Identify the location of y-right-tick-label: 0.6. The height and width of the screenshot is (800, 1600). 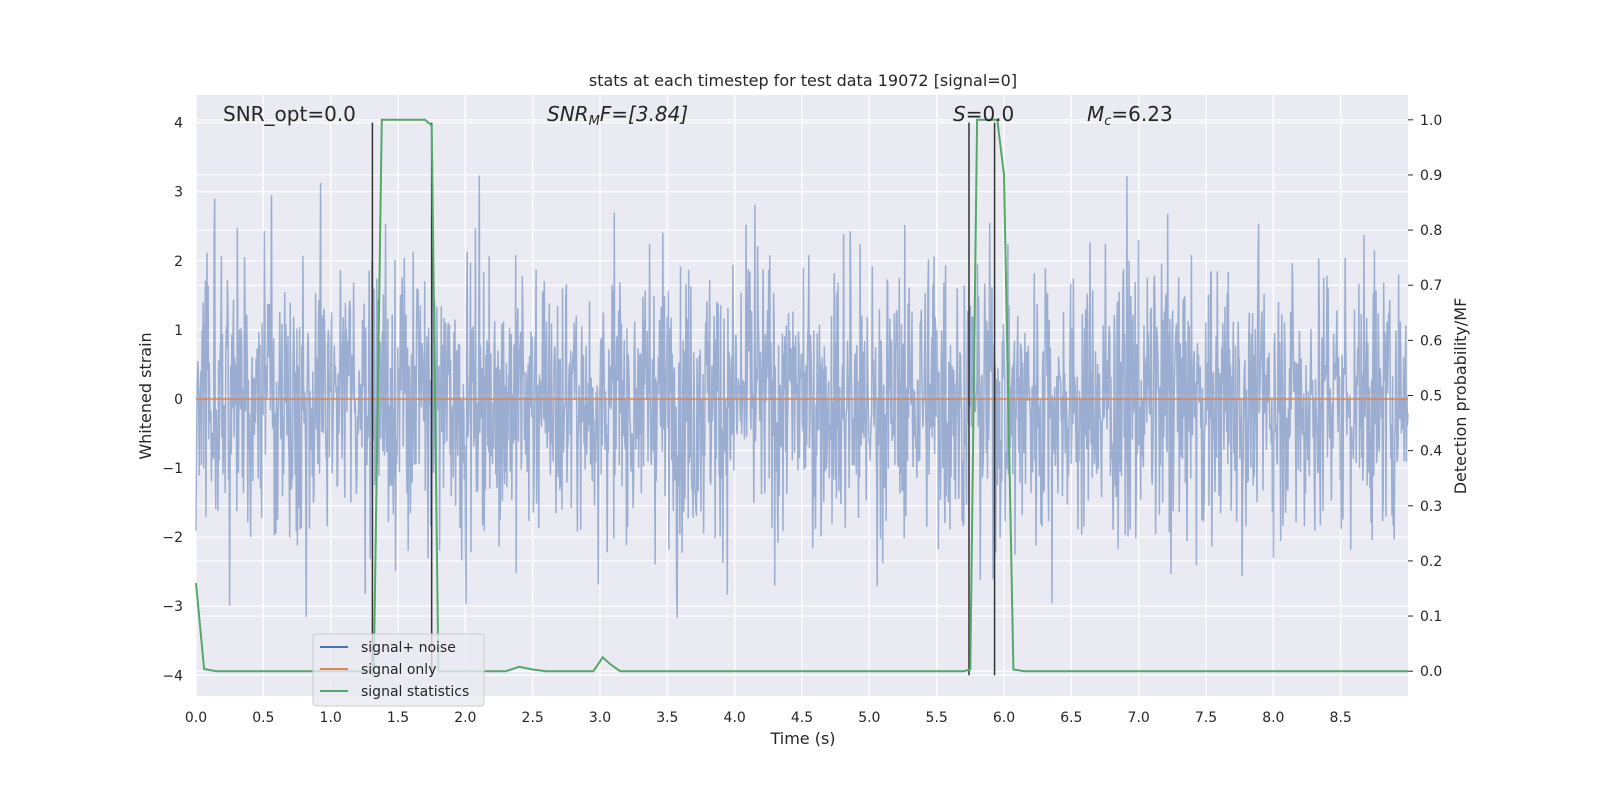
(1431, 341).